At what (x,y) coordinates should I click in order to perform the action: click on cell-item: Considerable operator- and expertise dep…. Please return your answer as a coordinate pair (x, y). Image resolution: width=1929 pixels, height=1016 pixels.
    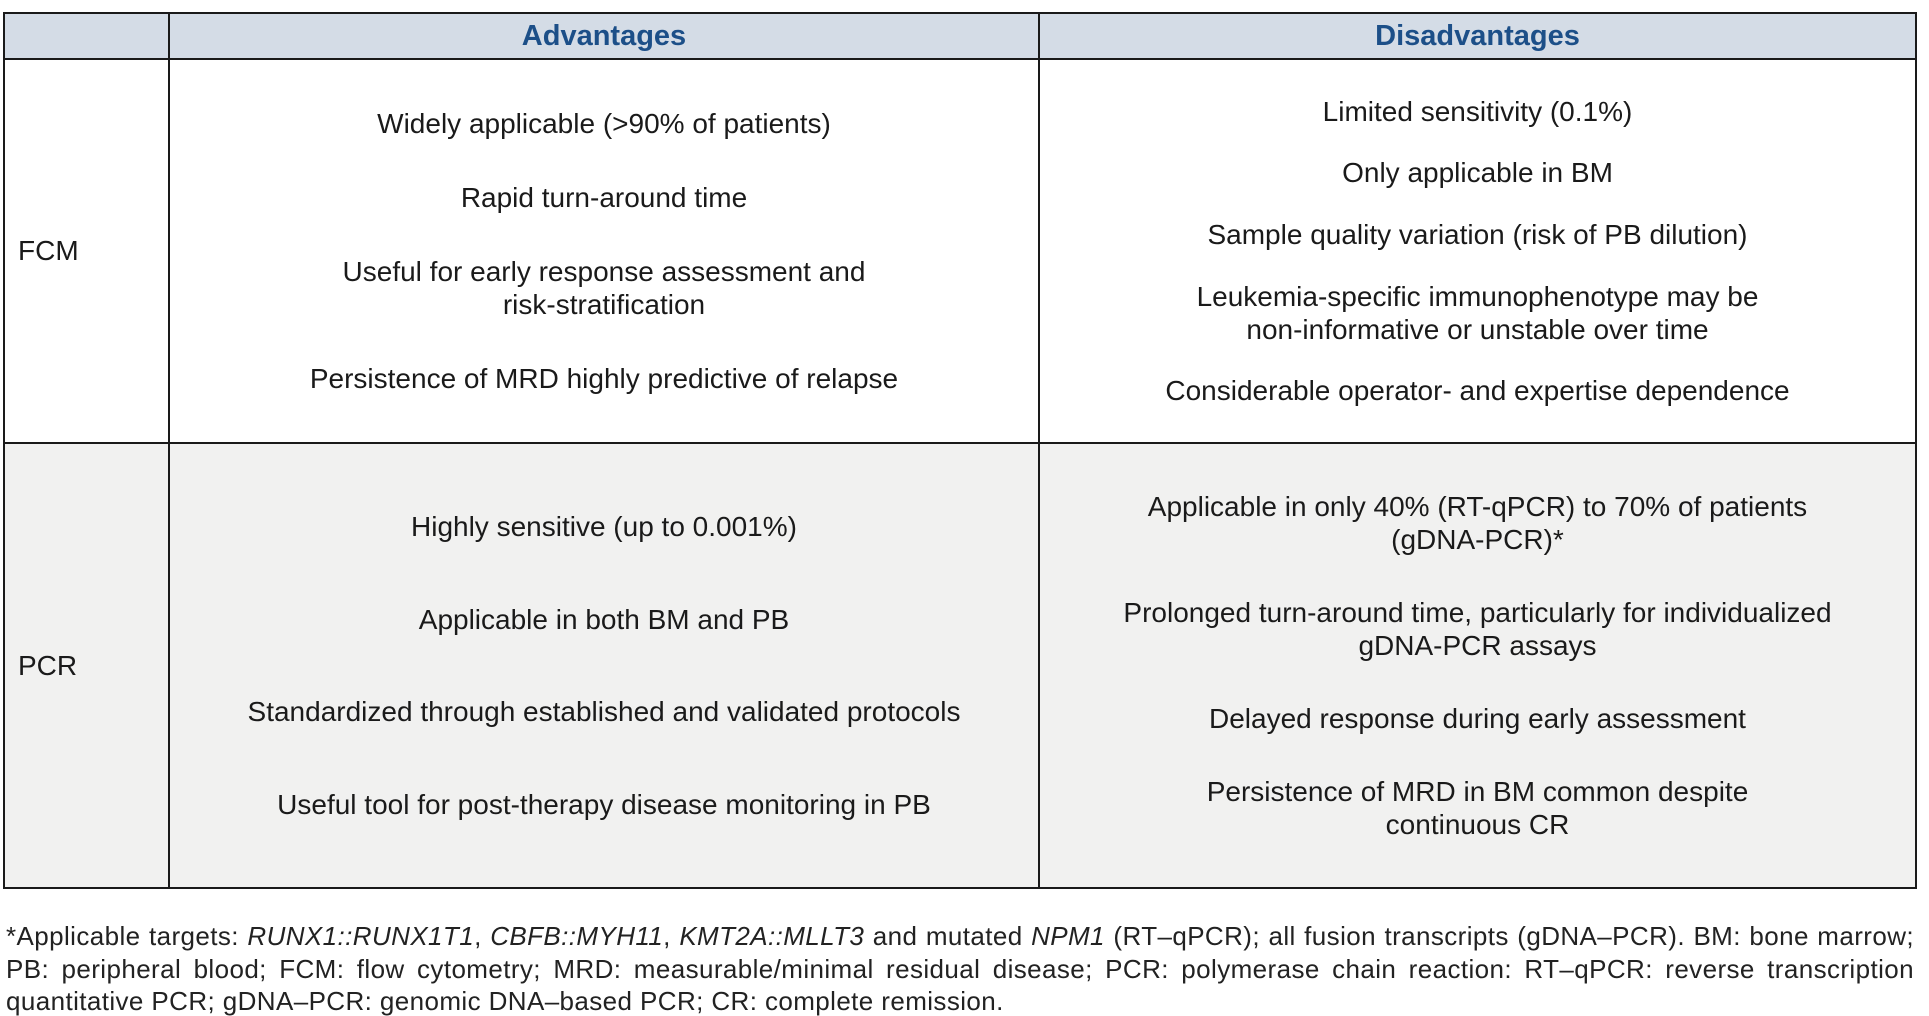
    Looking at the image, I should click on (1477, 391).